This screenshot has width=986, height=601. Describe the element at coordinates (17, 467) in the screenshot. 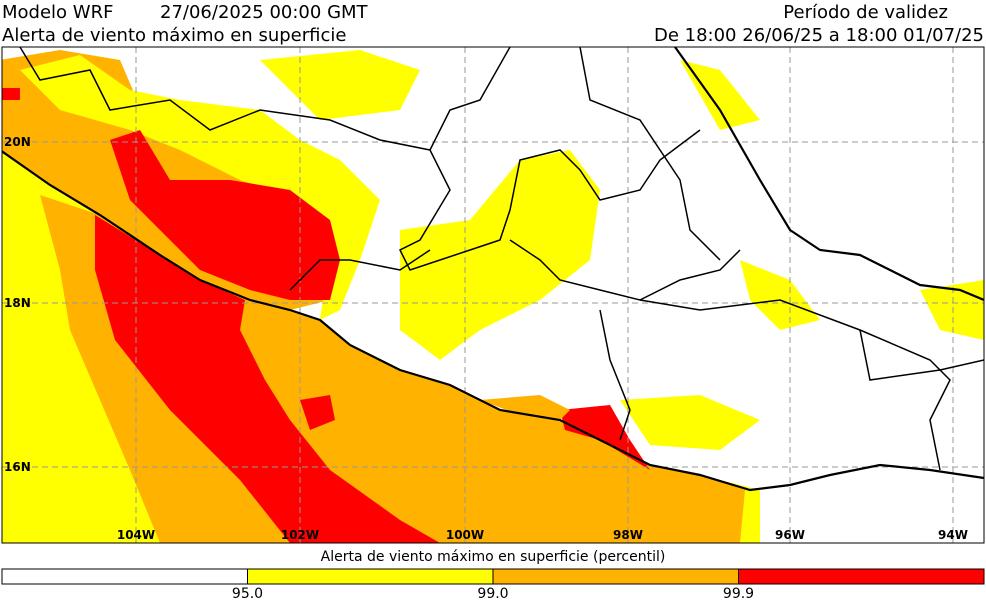

I see `lat-label: 16N` at that location.